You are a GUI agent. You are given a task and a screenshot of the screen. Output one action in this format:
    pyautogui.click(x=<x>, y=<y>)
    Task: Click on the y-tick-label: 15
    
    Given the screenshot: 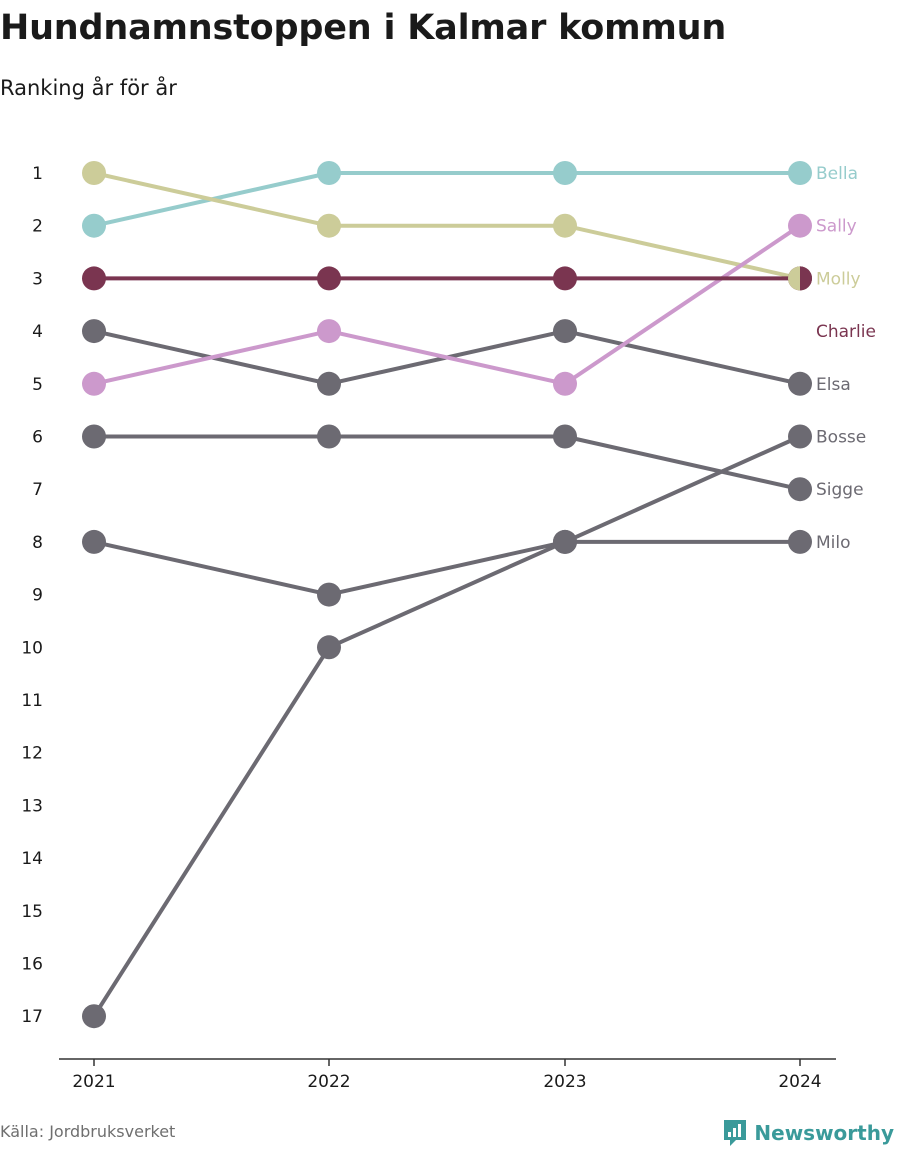 What is the action you would take?
    pyautogui.click(x=32, y=912)
    